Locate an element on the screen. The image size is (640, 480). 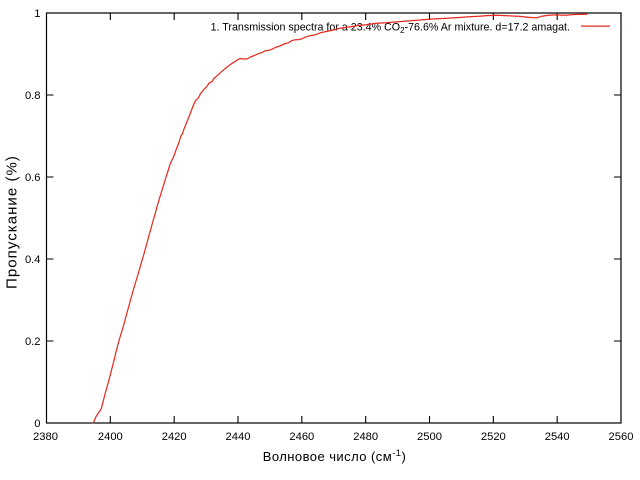
svg-text: 2520 is located at coordinates (493, 437).